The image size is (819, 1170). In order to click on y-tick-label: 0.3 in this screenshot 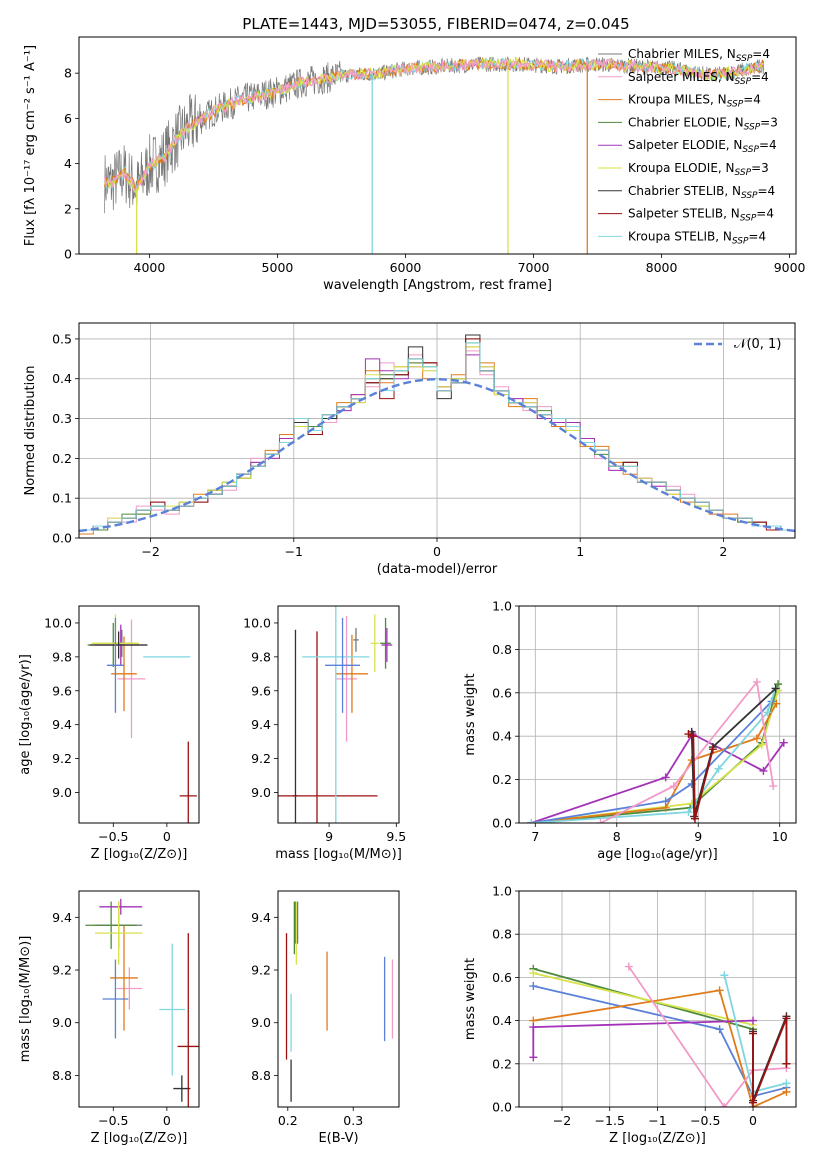, I will do `click(62, 418)`.